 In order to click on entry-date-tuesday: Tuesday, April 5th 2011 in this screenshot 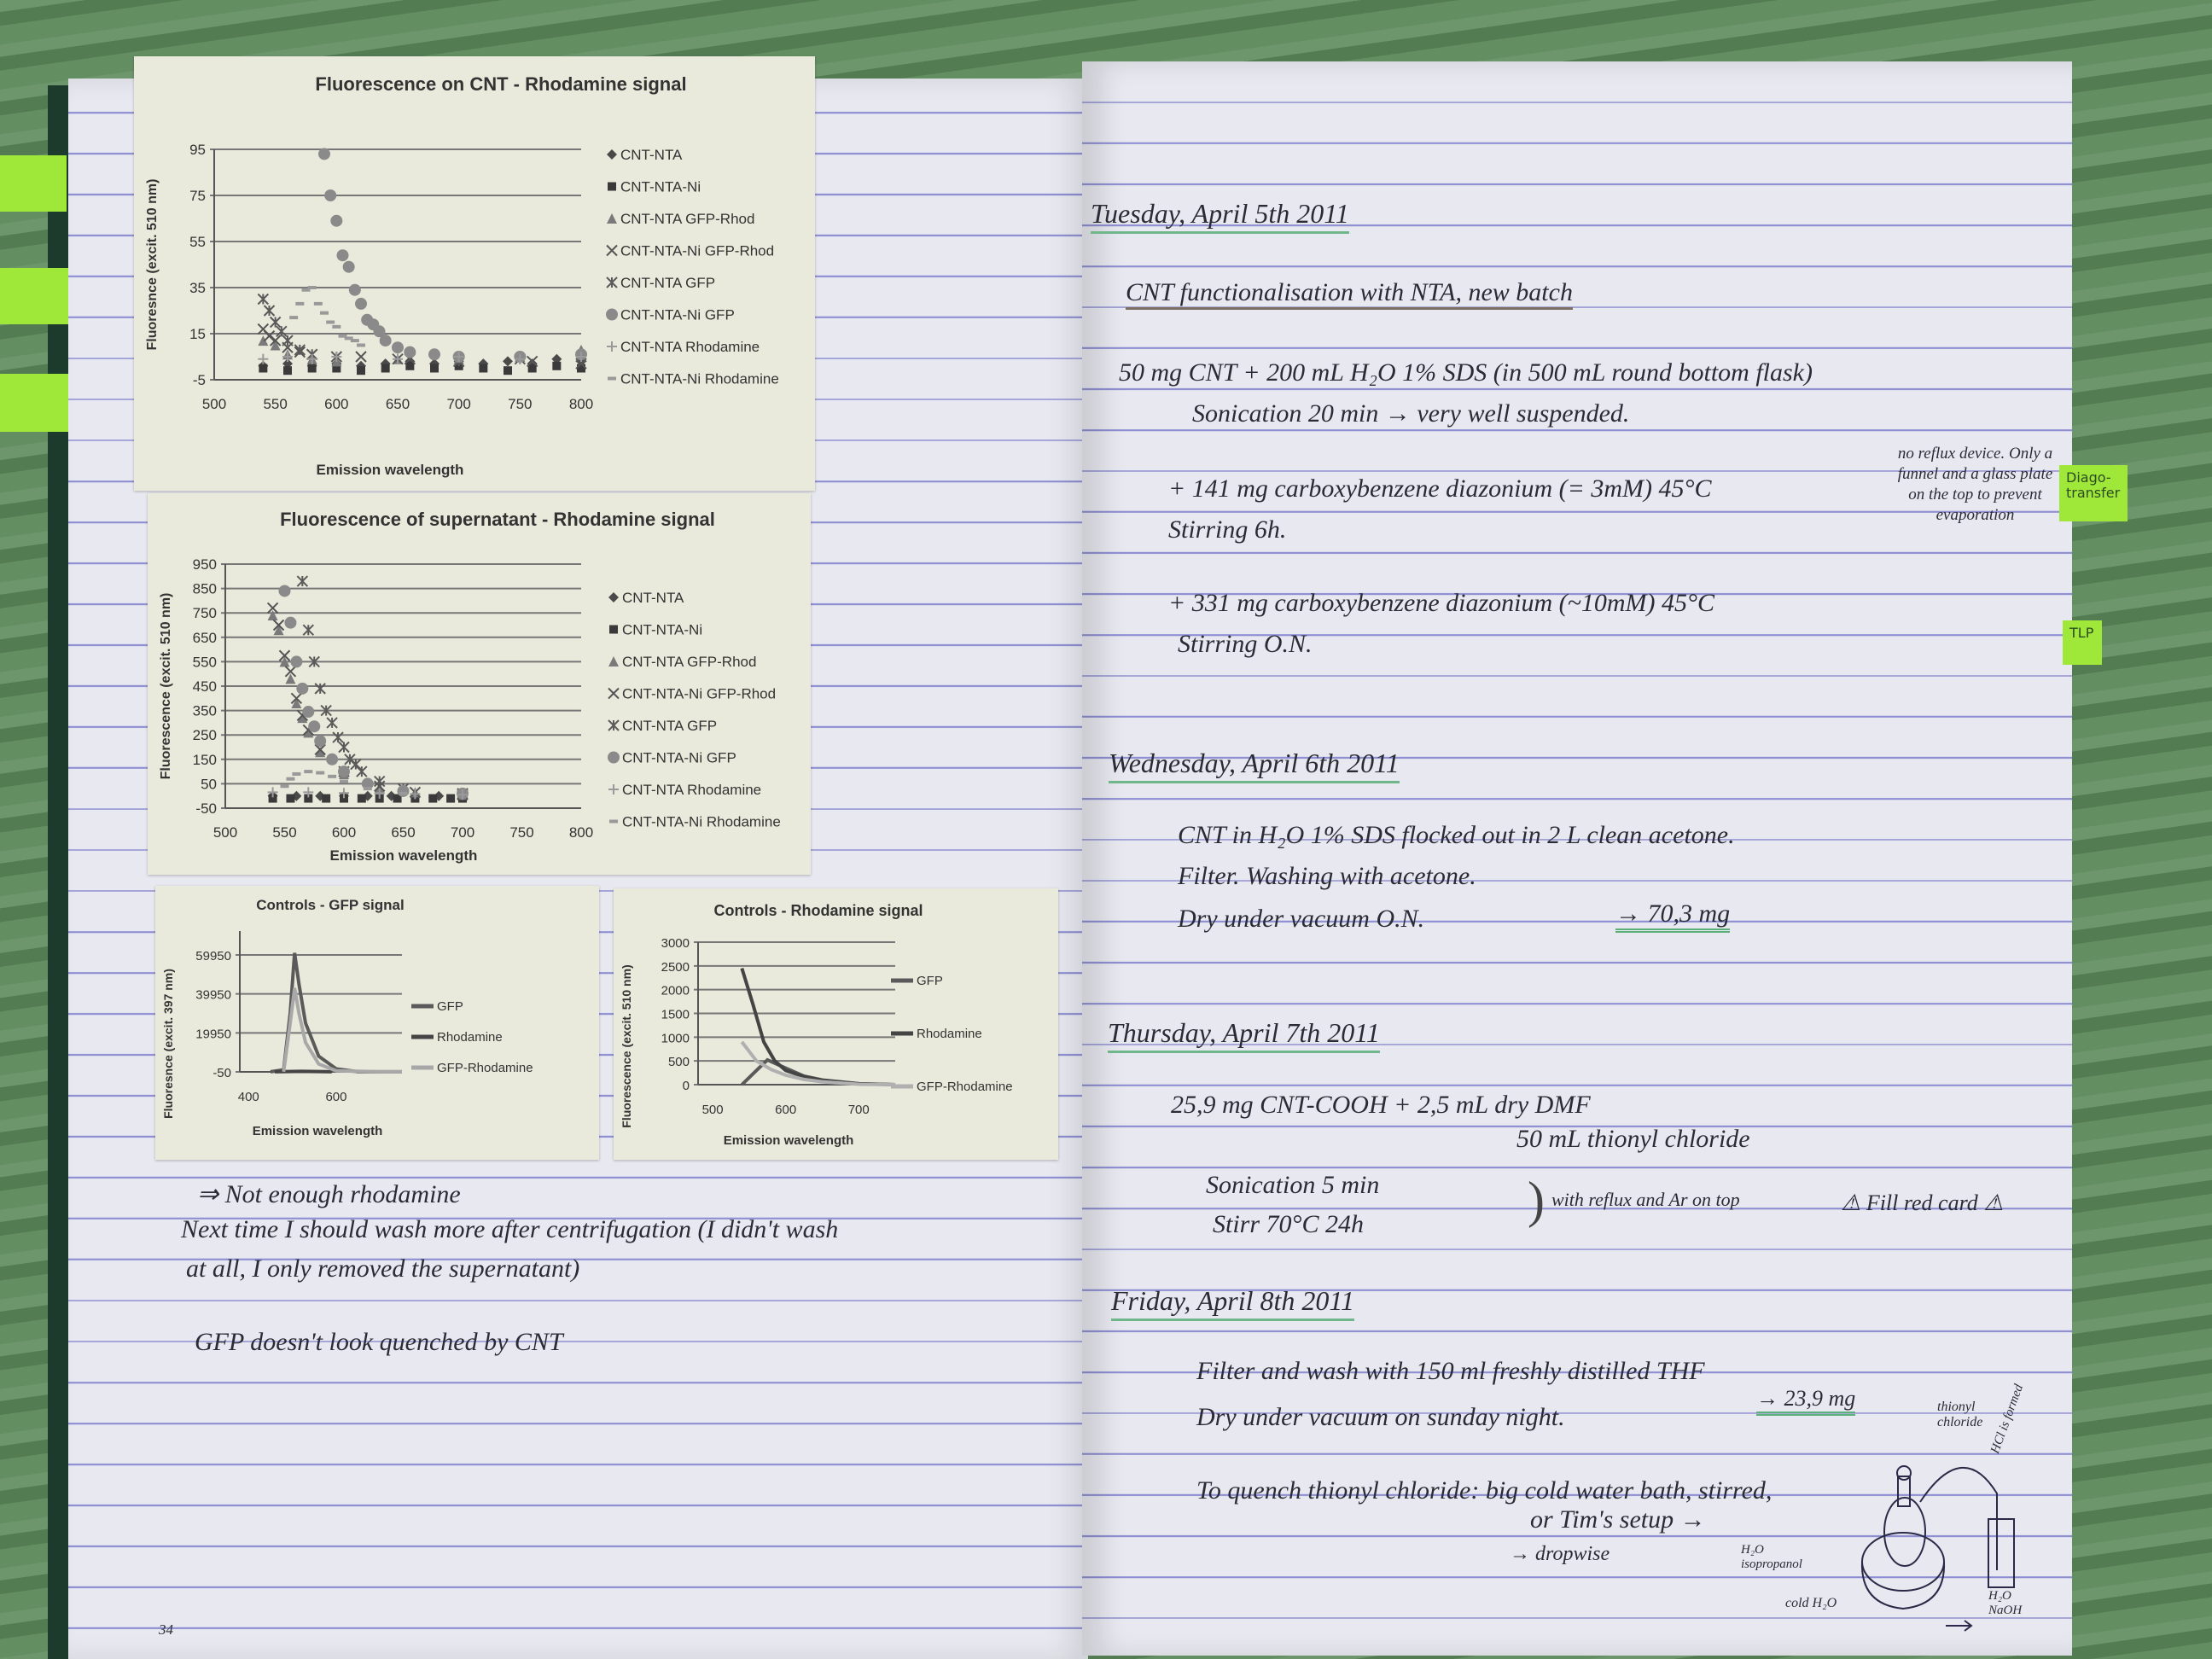, I will do `click(1220, 216)`.